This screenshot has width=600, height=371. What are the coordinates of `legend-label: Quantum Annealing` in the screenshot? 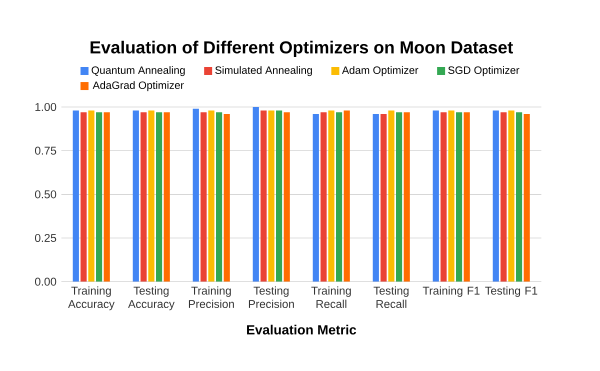 It's located at (138, 71).